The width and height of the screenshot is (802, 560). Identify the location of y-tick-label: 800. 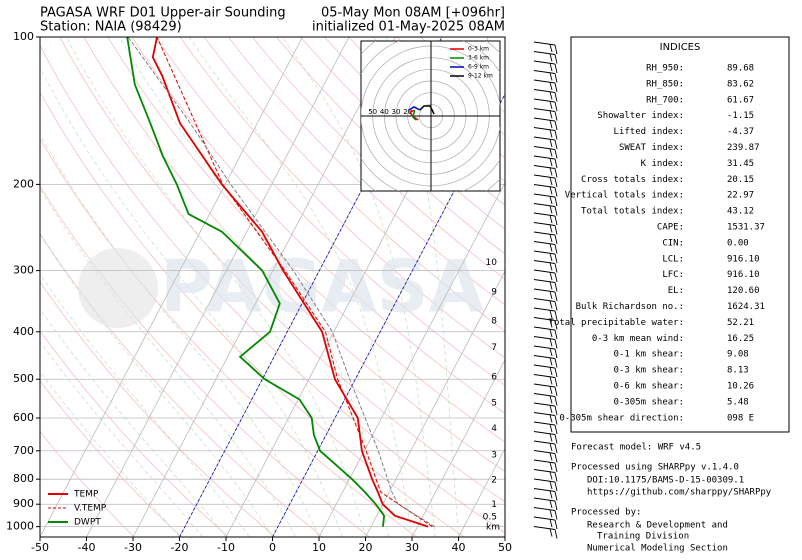
(23, 478).